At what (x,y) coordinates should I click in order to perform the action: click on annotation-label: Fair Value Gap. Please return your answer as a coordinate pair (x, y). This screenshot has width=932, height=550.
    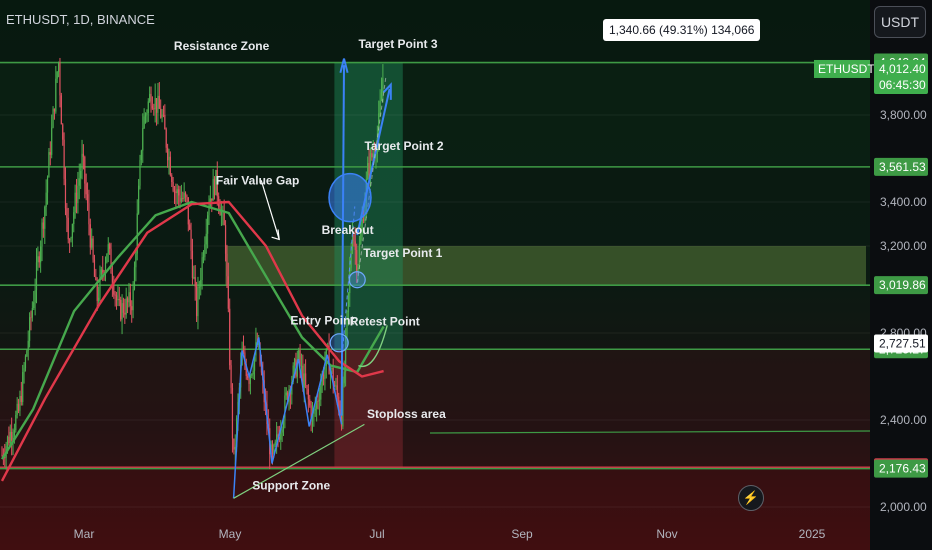
    Looking at the image, I should click on (257, 181).